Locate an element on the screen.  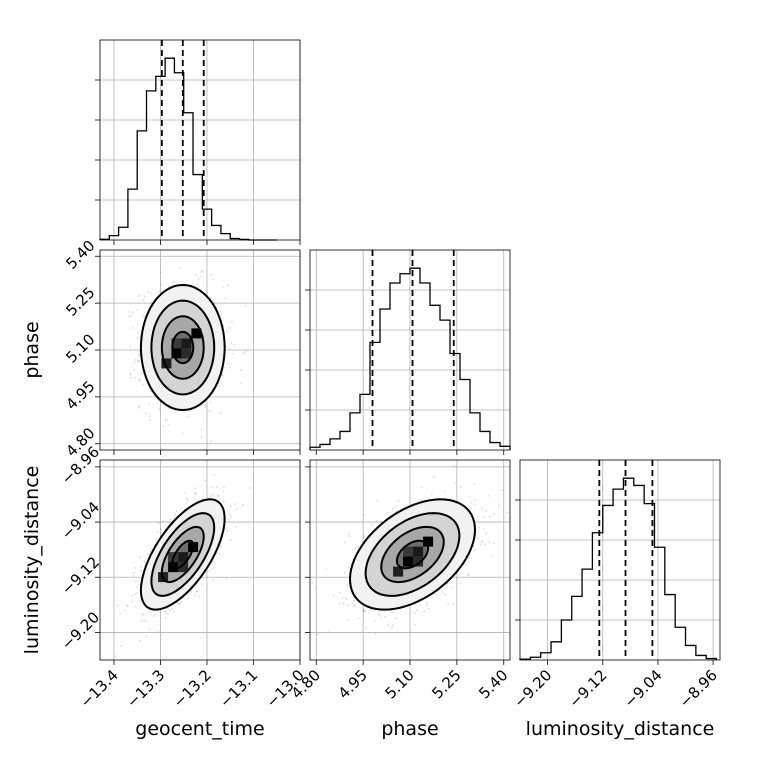
scatter-panel-phase-vs-luminosity-distance: 4.80 4.95 5.10 5.25 5.40 is located at coordinates (400, 580).